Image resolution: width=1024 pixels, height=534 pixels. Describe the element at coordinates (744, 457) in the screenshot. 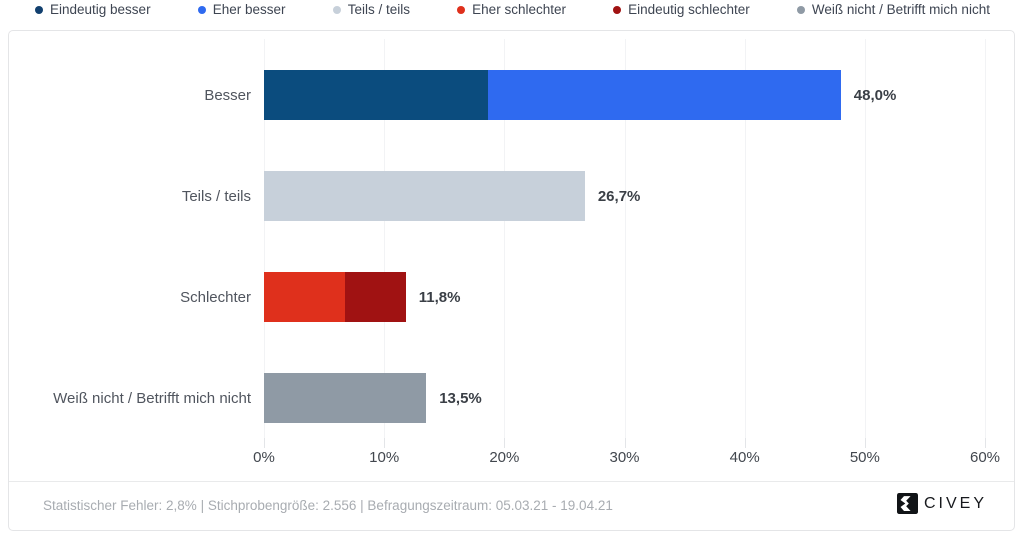

I see `x-axis-tick-label: 40%` at that location.